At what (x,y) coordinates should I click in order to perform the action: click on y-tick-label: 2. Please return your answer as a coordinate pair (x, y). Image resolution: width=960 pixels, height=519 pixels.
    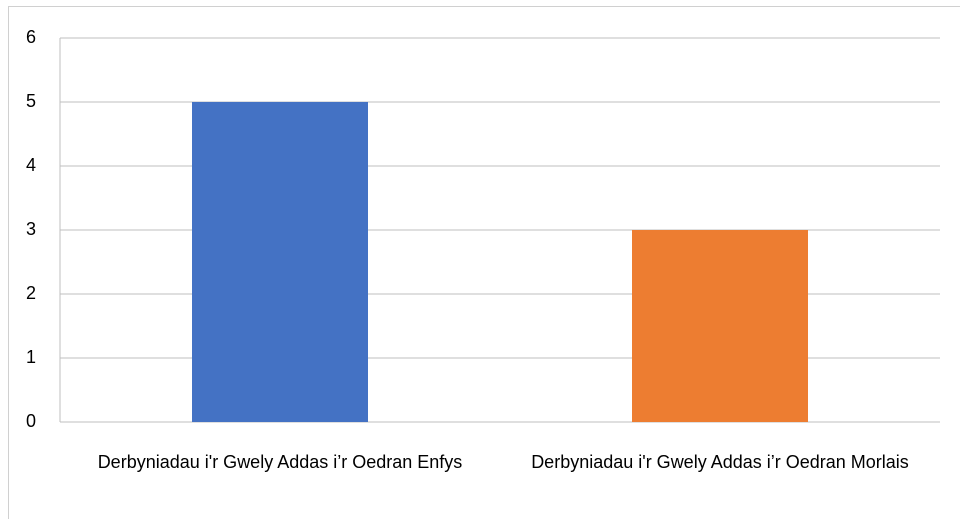
    Looking at the image, I should click on (31, 293).